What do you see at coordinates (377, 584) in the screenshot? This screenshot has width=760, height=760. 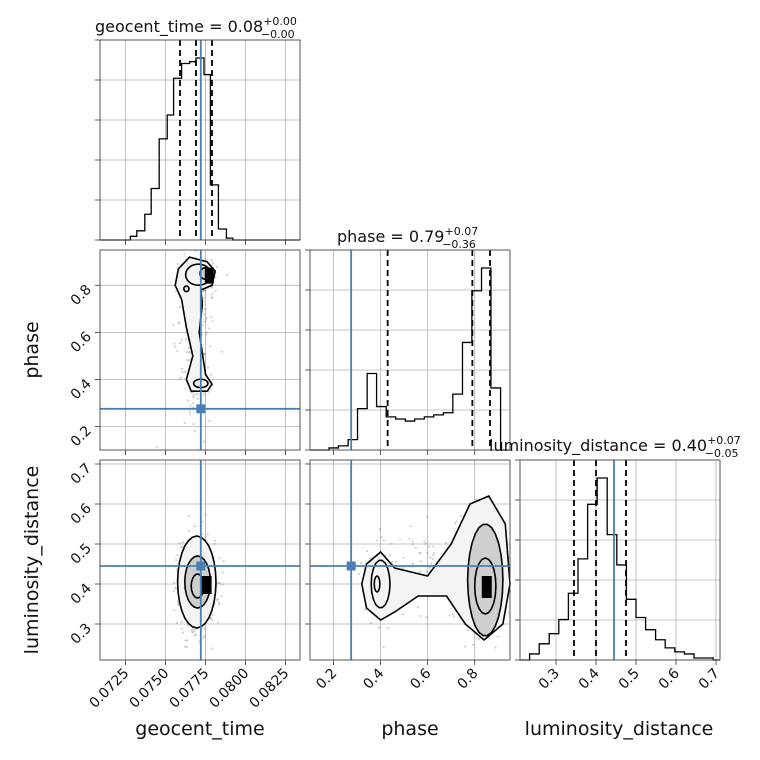 I see `contour-dist-phase-left-inner` at bounding box center [377, 584].